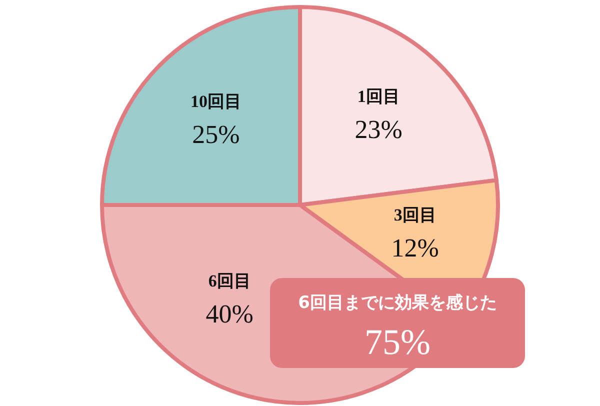  What do you see at coordinates (415, 248) in the screenshot?
I see `data-label: 12%` at bounding box center [415, 248].